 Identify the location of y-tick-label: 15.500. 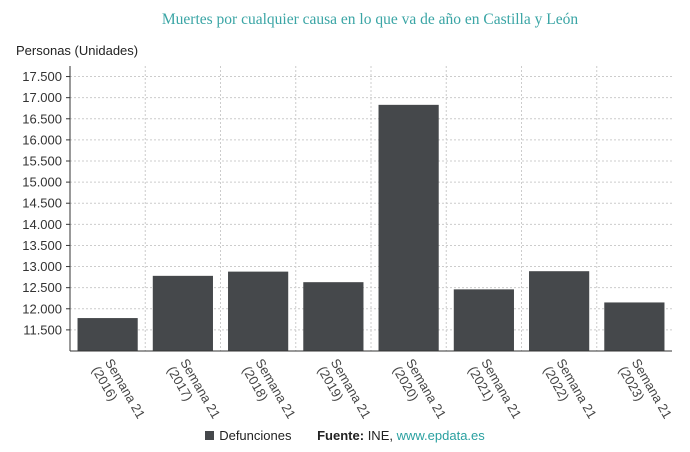
(42, 161).